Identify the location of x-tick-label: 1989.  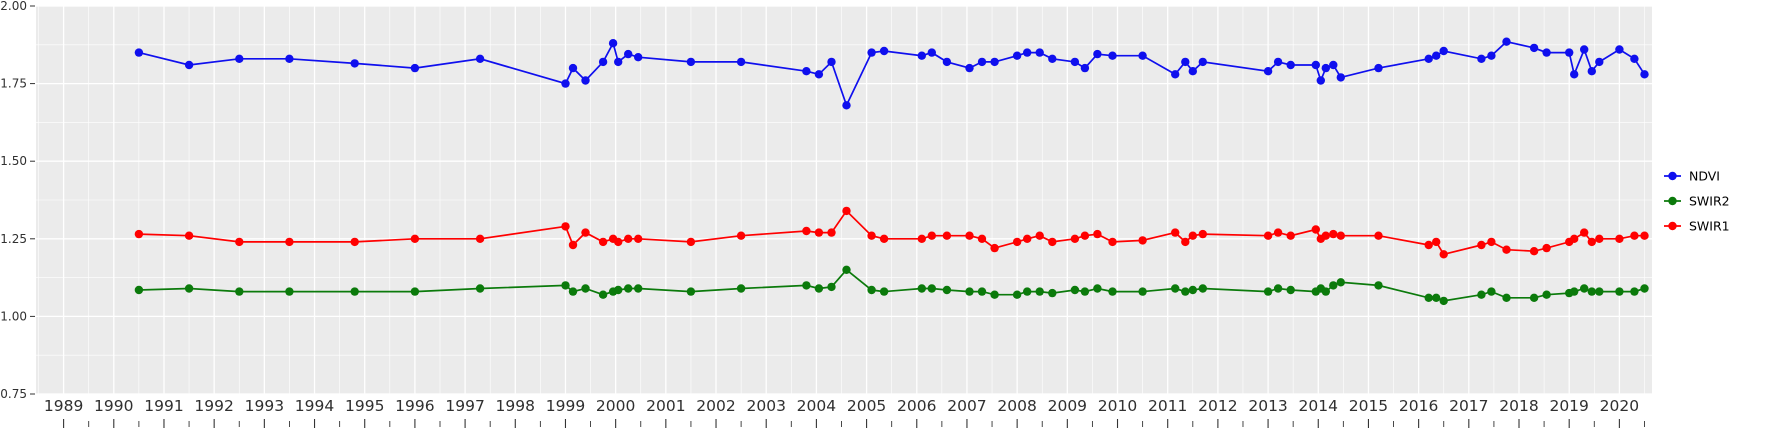
(63, 406).